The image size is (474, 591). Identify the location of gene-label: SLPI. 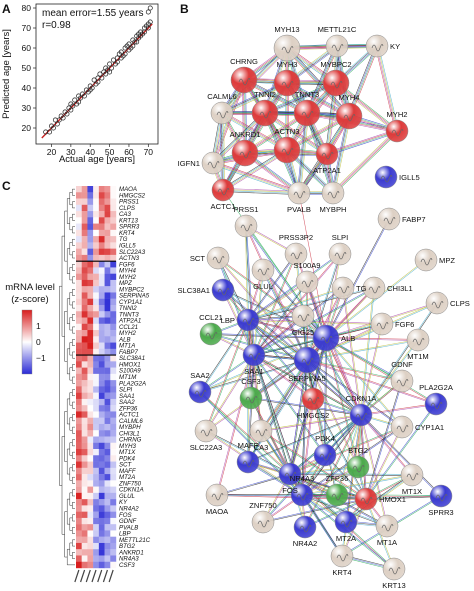
(126, 390).